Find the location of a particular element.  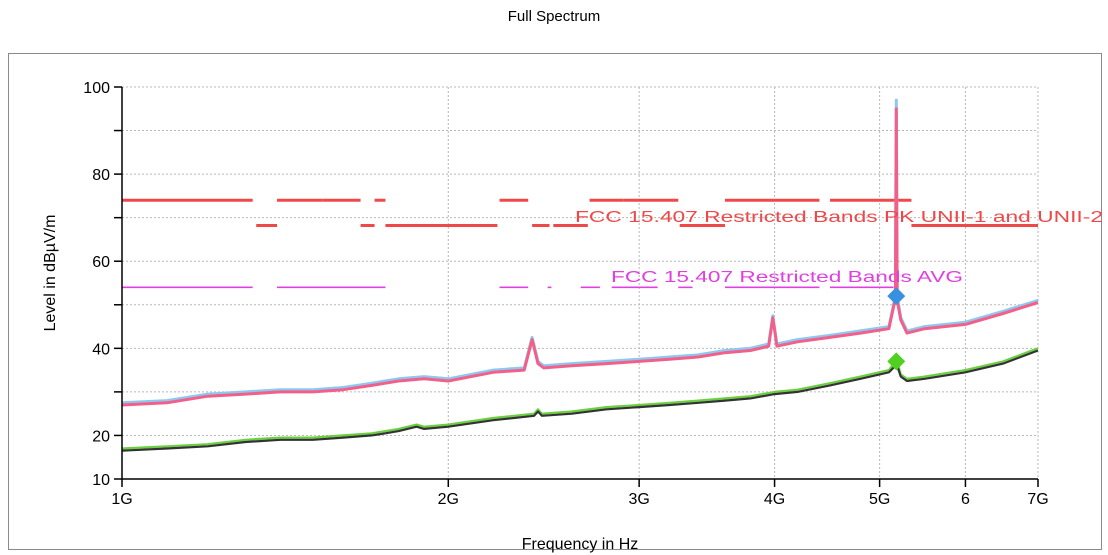

x-tick-label: 5G is located at coordinates (879, 499).